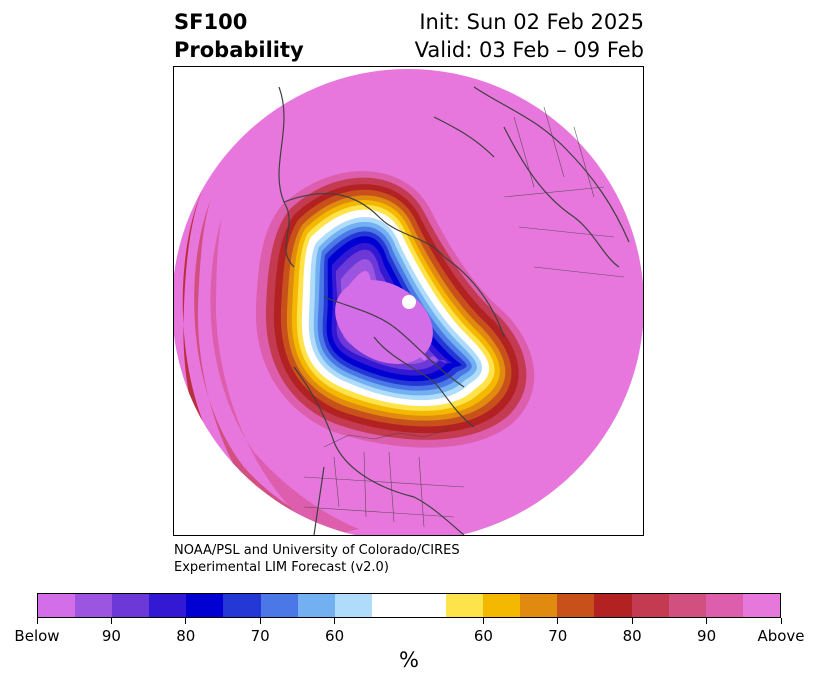 The height and width of the screenshot is (686, 819). Describe the element at coordinates (37, 636) in the screenshot. I see `colorbar-tick-label: Below` at that location.